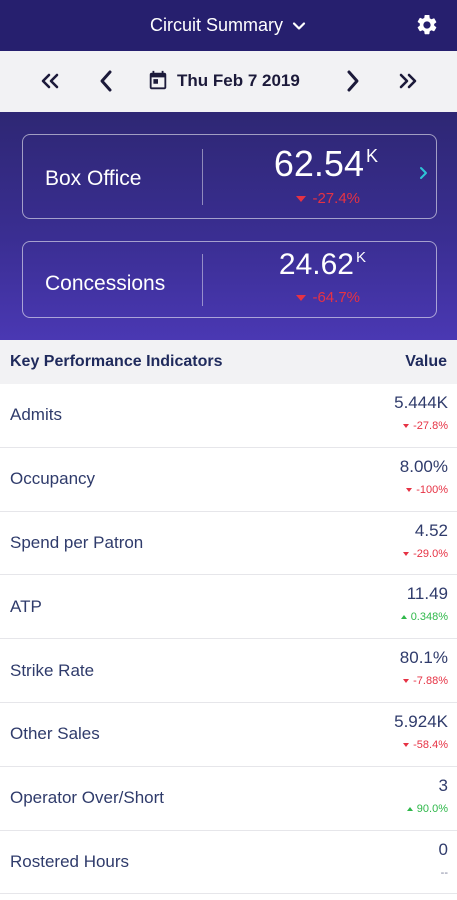  What do you see at coordinates (238, 80) in the screenshot?
I see `selected-date: Thu Feb 7 2019` at bounding box center [238, 80].